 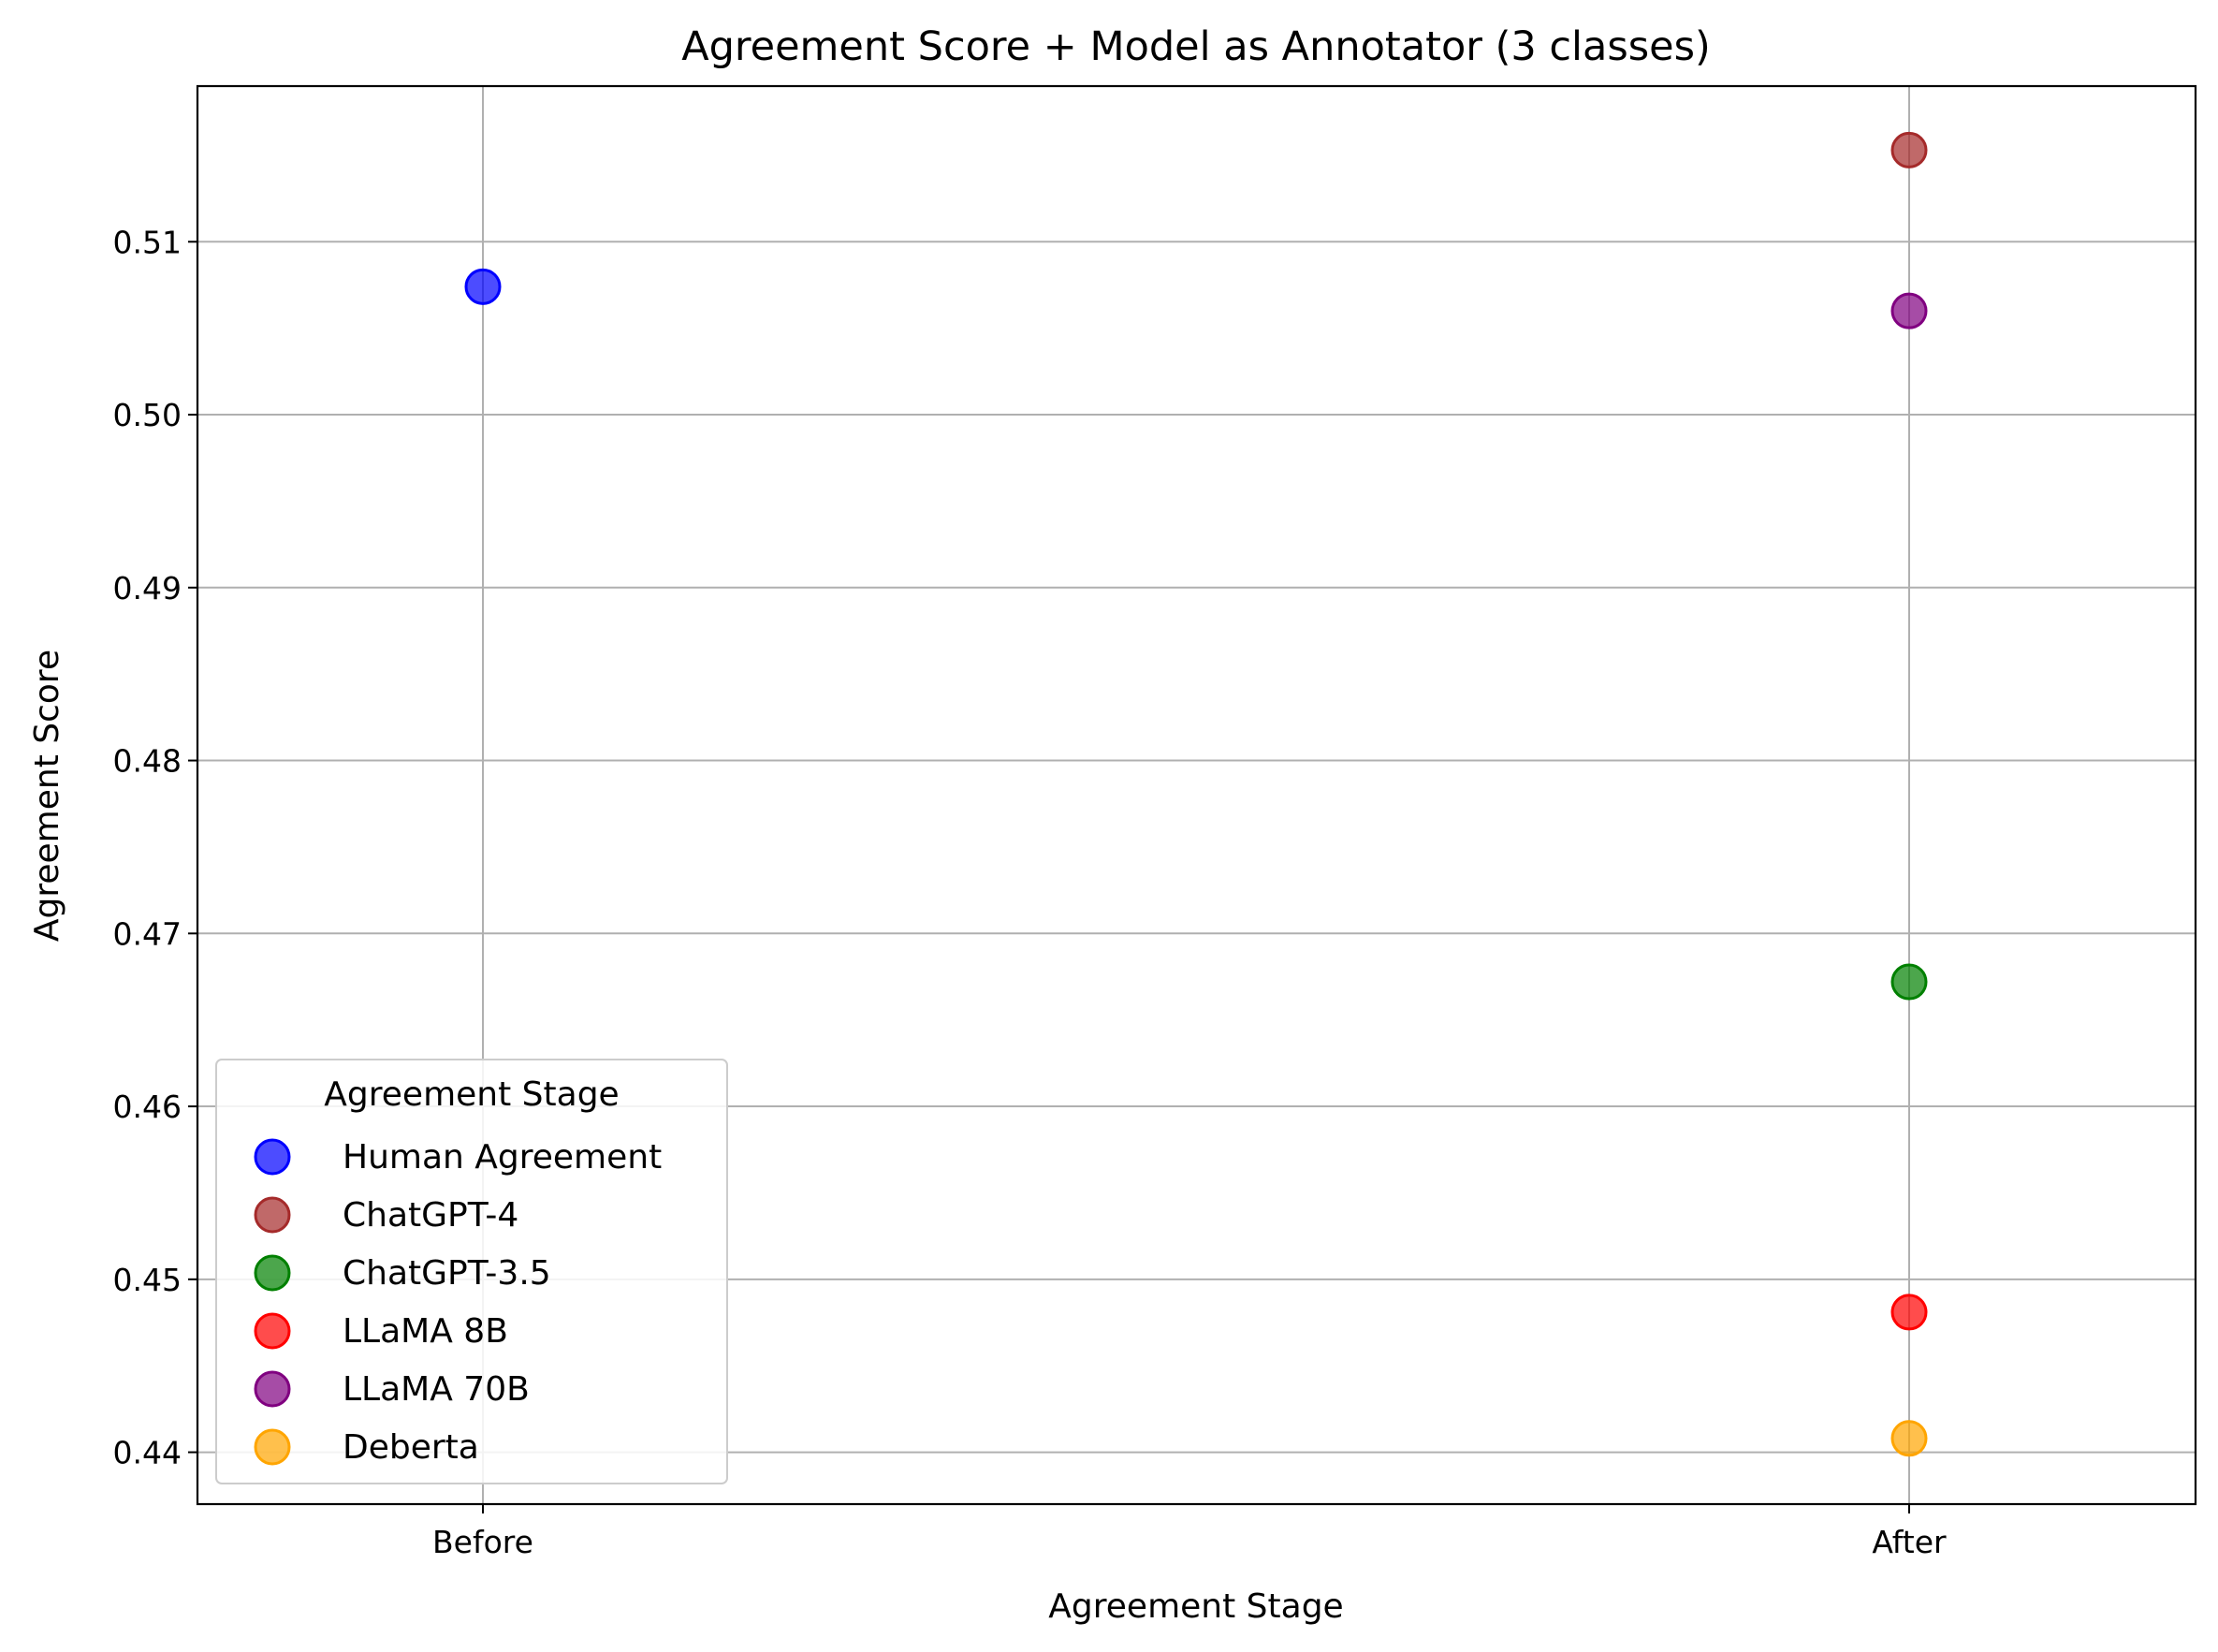 What do you see at coordinates (147, 934) in the screenshot?
I see `y-tick-label: 0.47` at bounding box center [147, 934].